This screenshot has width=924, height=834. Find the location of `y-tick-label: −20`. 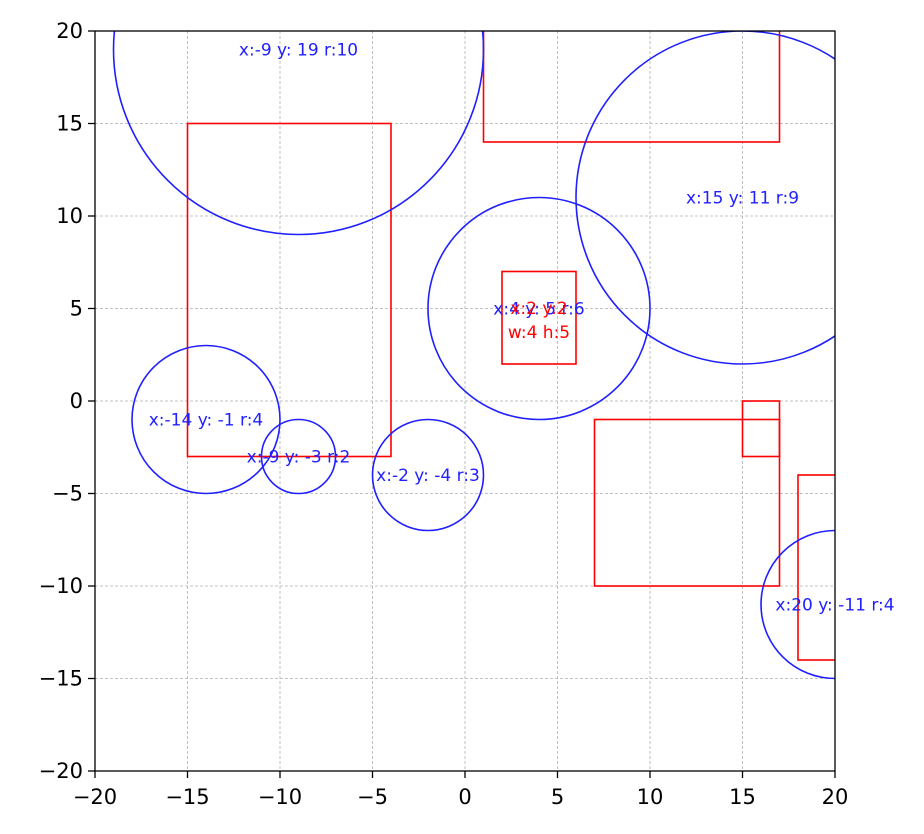

y-tick-label: −20 is located at coordinates (61, 771).